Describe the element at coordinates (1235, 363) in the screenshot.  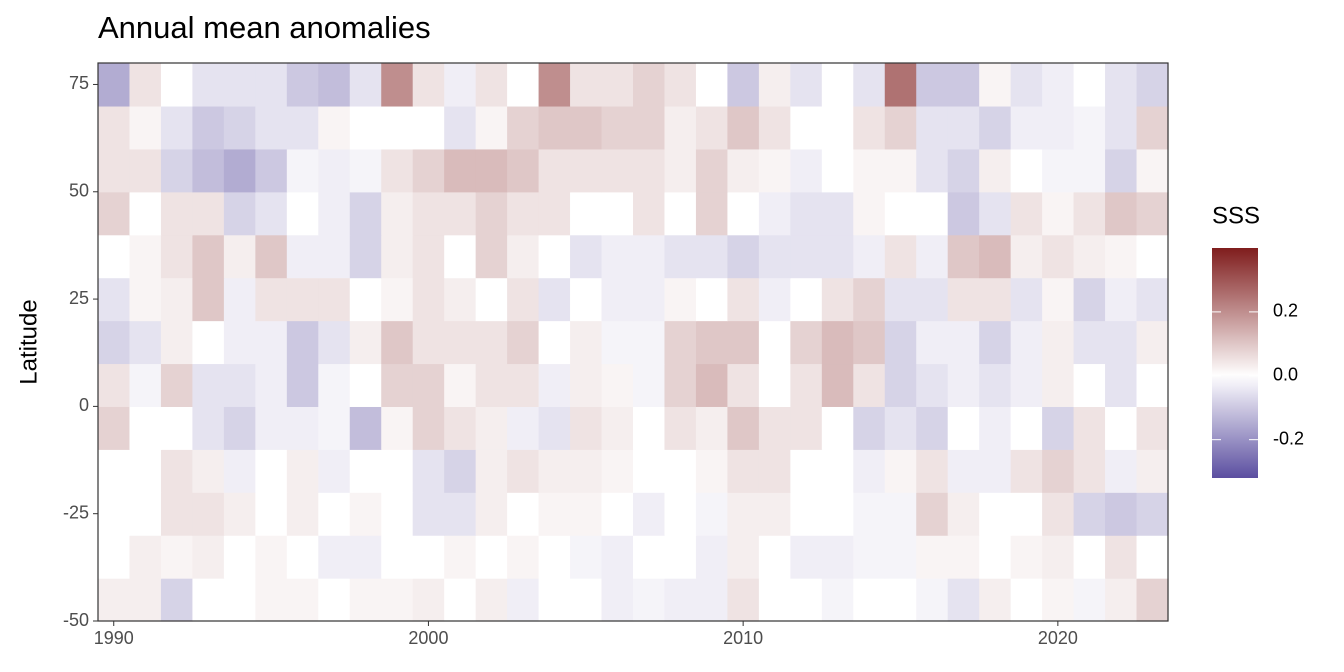
I see `colorbar` at that location.